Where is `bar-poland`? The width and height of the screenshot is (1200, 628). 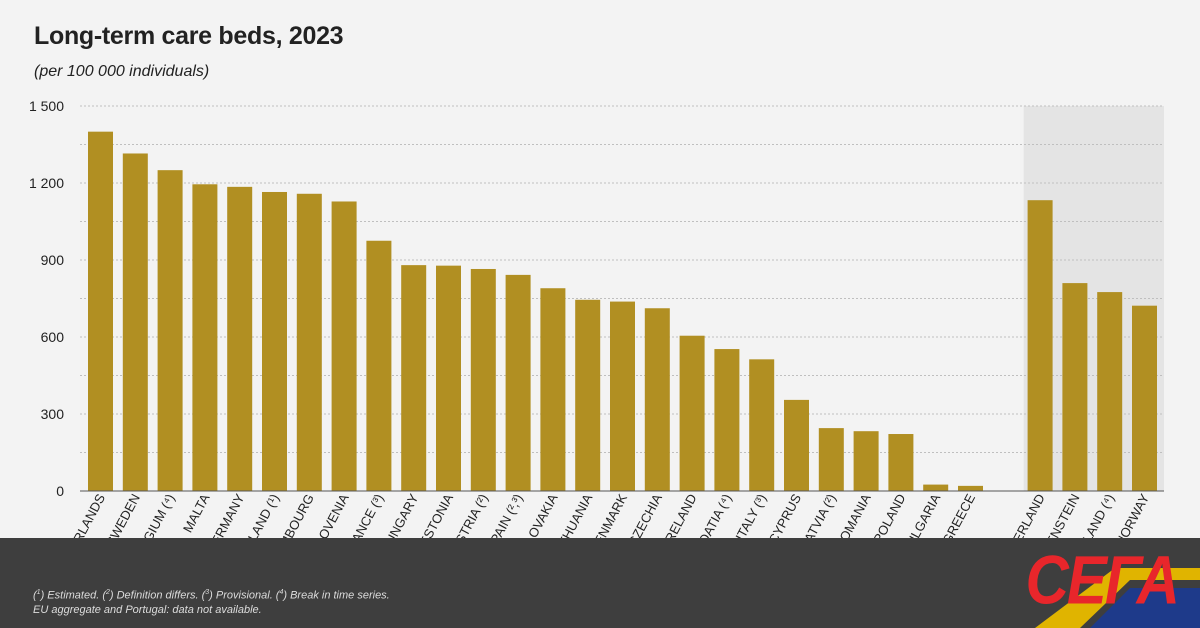
bar-poland is located at coordinates (901, 462).